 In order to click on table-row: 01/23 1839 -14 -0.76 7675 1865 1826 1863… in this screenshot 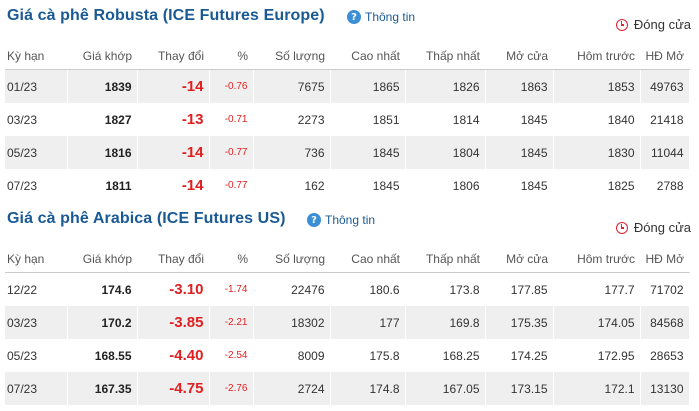, I will do `click(347, 86)`.